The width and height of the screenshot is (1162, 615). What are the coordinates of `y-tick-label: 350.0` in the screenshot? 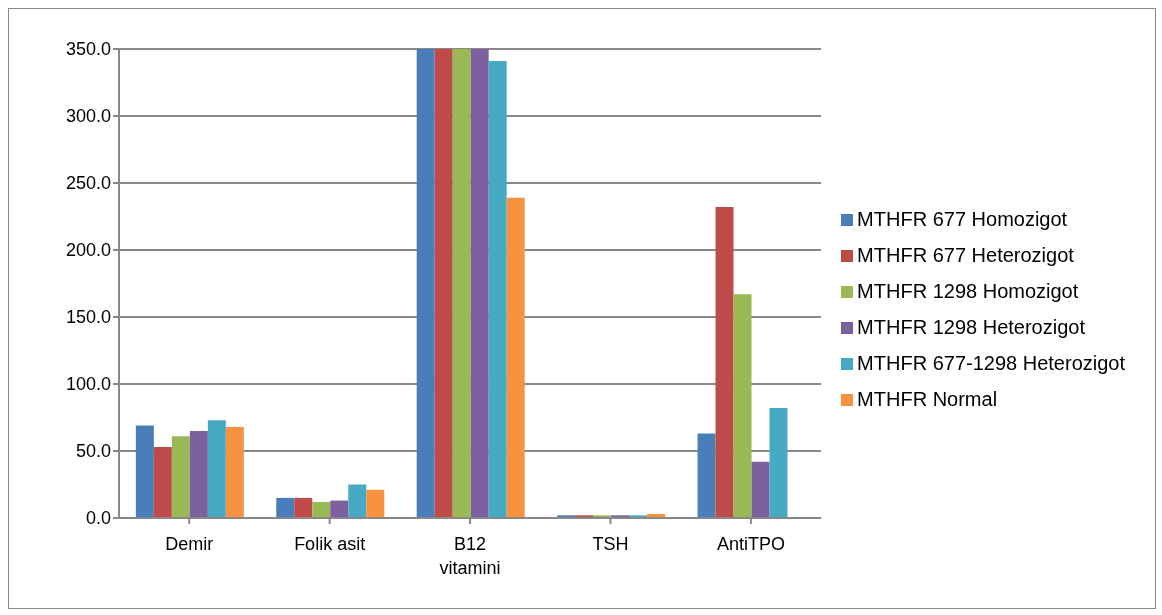 It's located at (88, 49).